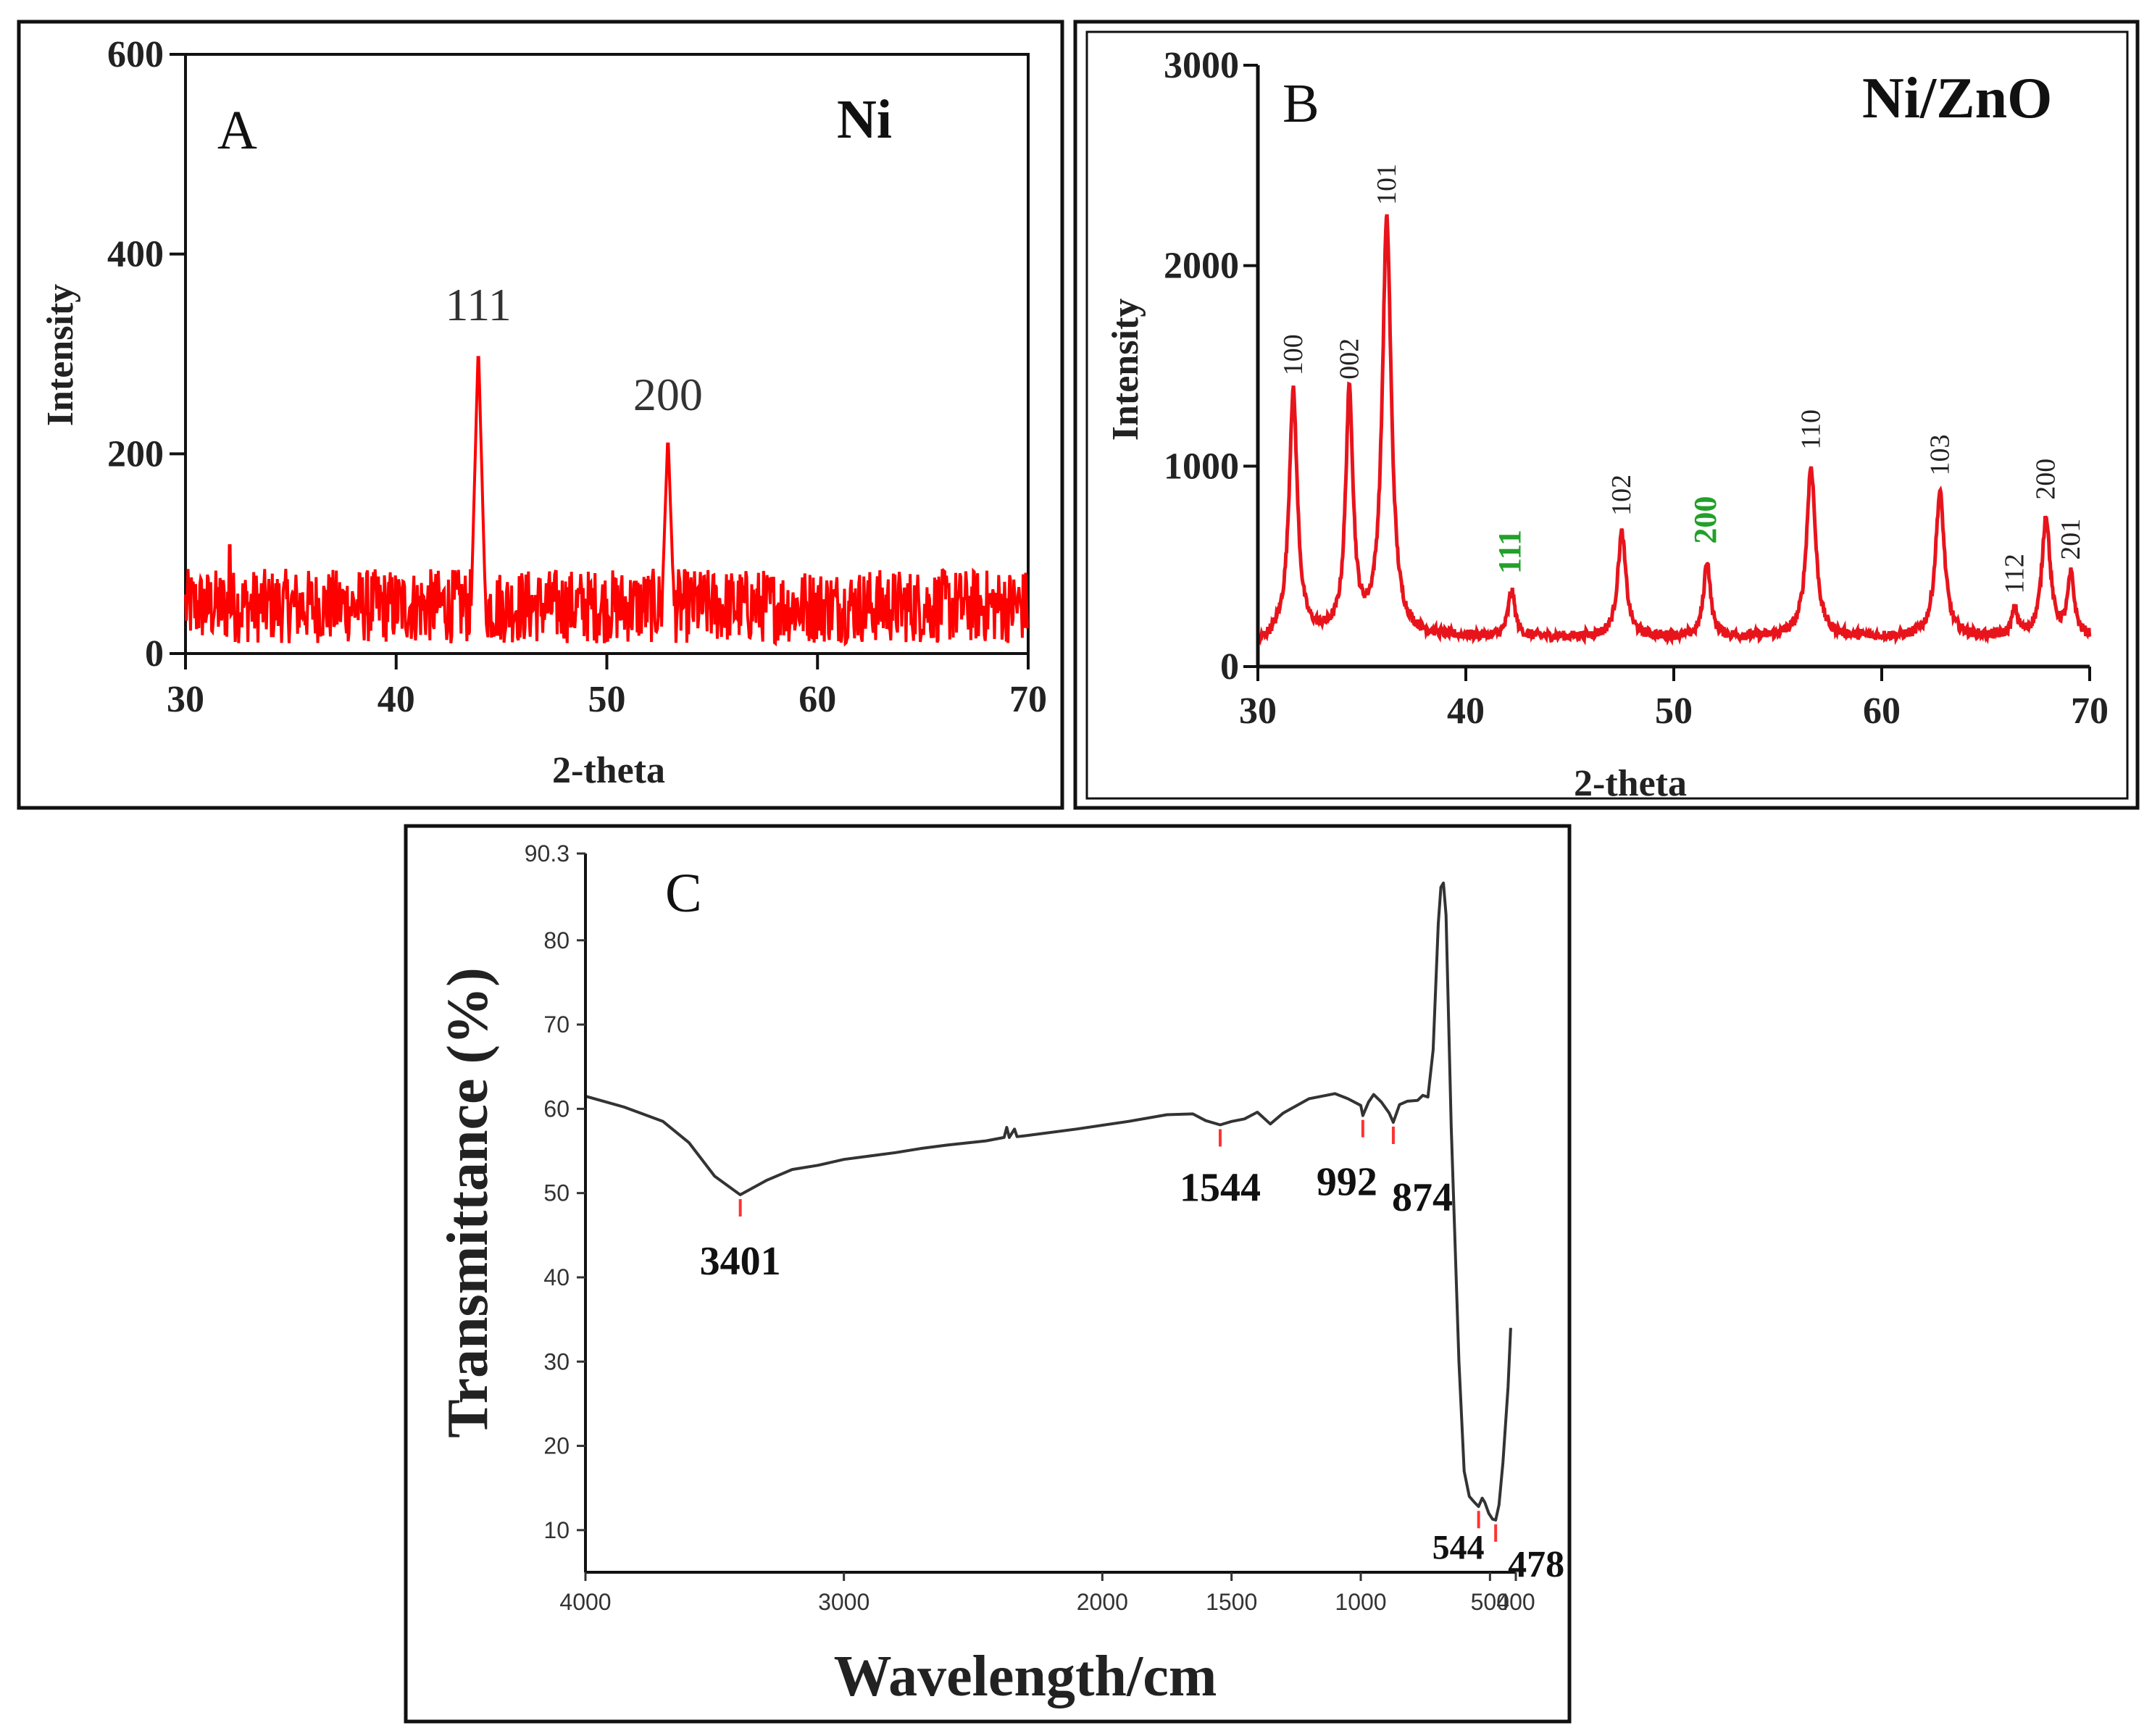 The image size is (2152, 1736). I want to click on panel-c-peak-label-992: 992, so click(1347, 1182).